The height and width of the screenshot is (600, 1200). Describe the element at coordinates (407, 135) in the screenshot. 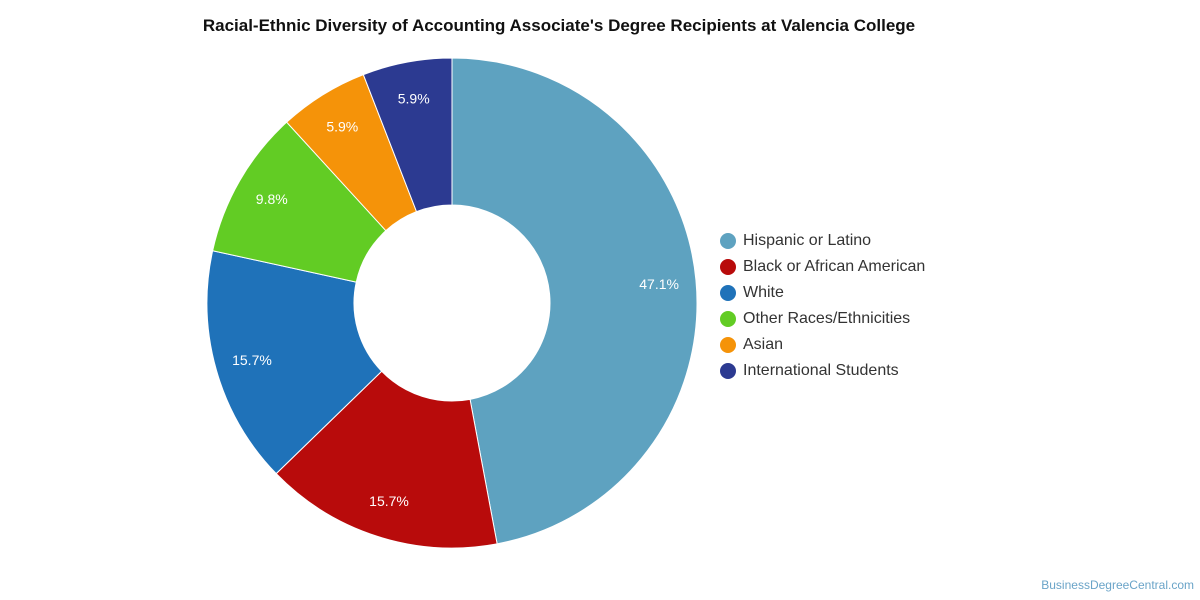

I see `slice-international-students` at that location.